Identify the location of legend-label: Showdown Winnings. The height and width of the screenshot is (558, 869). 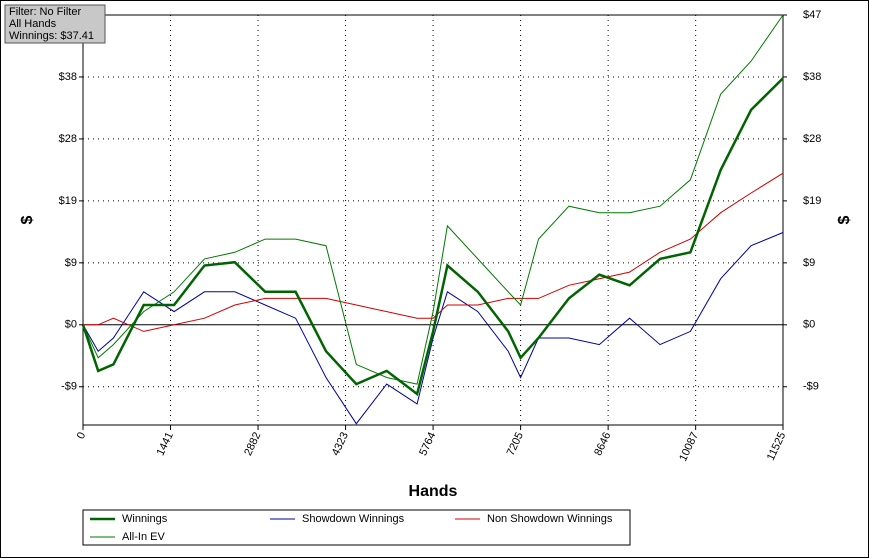
(353, 519).